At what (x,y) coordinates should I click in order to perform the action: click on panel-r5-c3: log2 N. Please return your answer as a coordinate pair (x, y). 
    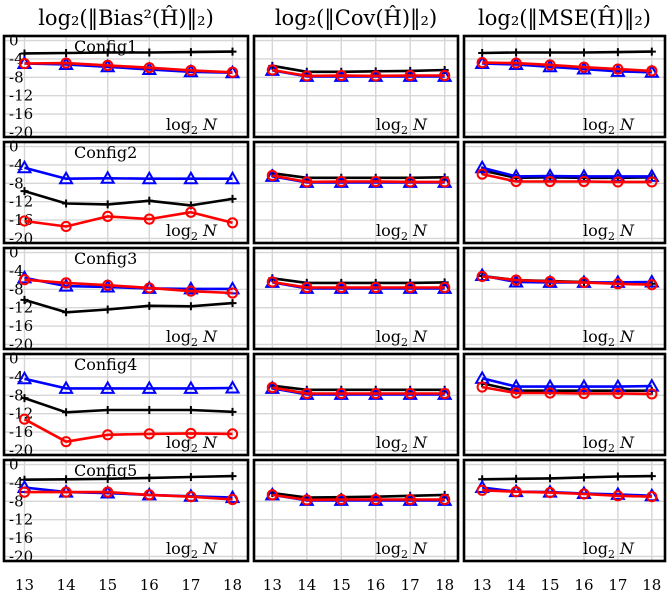
    Looking at the image, I should click on (564, 510).